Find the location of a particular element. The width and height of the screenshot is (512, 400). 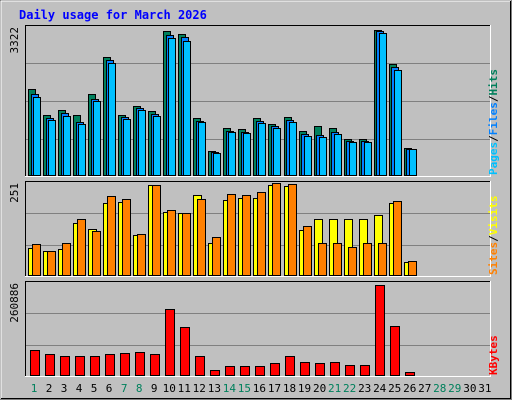

panel-series-labels: KBytes is located at coordinates (493, 355).